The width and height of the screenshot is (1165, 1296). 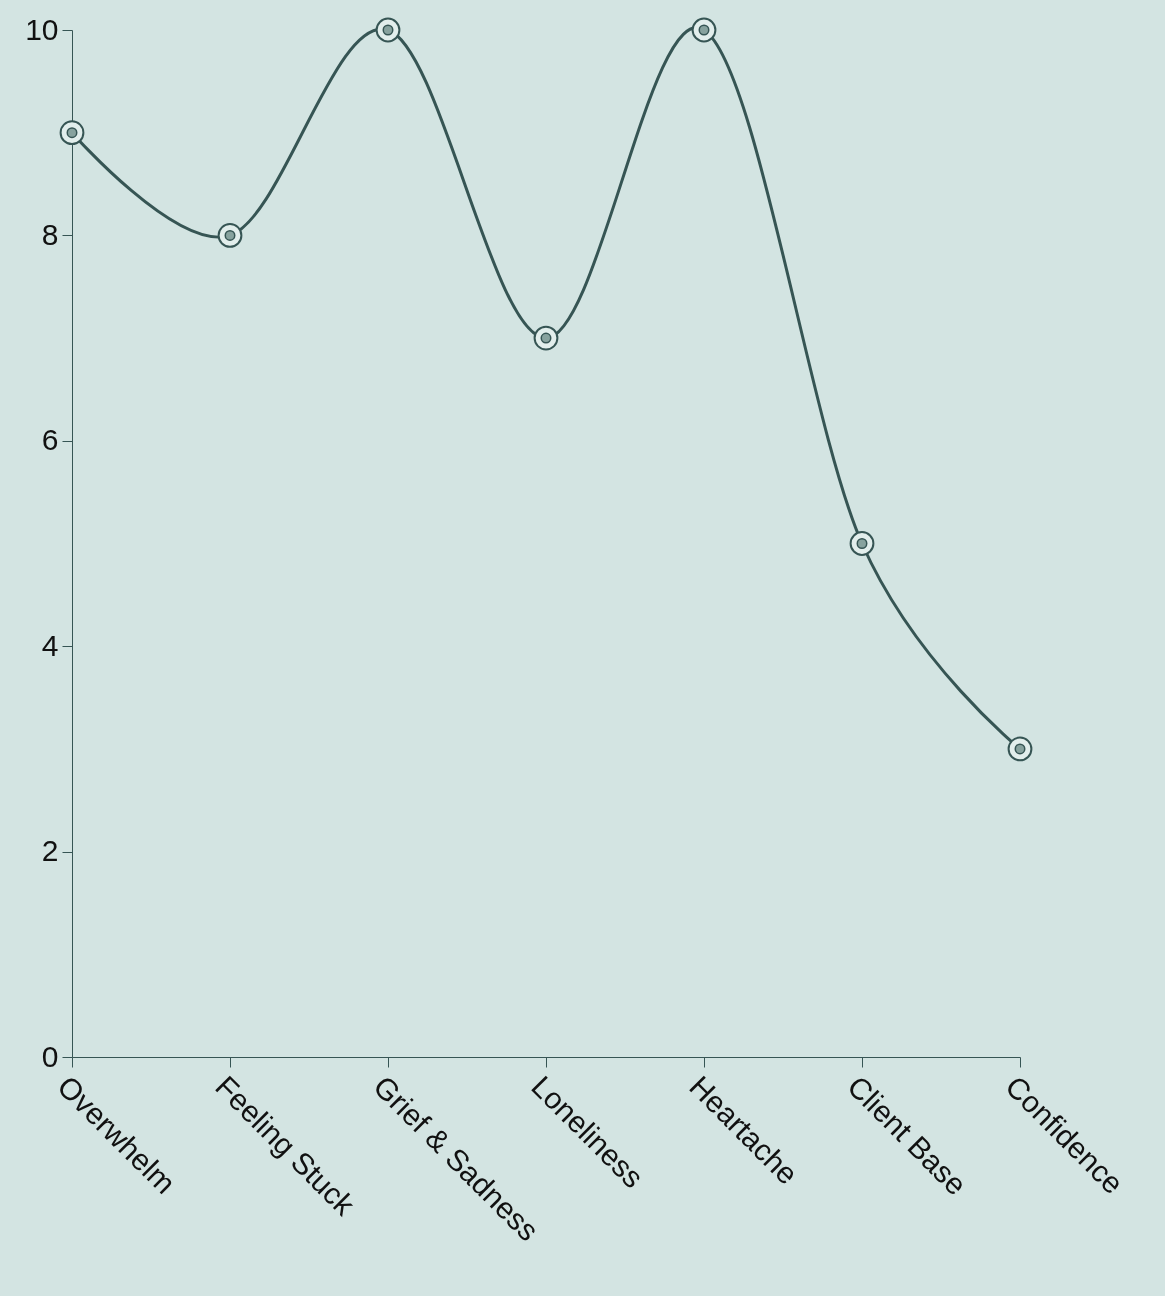 I want to click on y-tick-label: 0, so click(x=50, y=1056).